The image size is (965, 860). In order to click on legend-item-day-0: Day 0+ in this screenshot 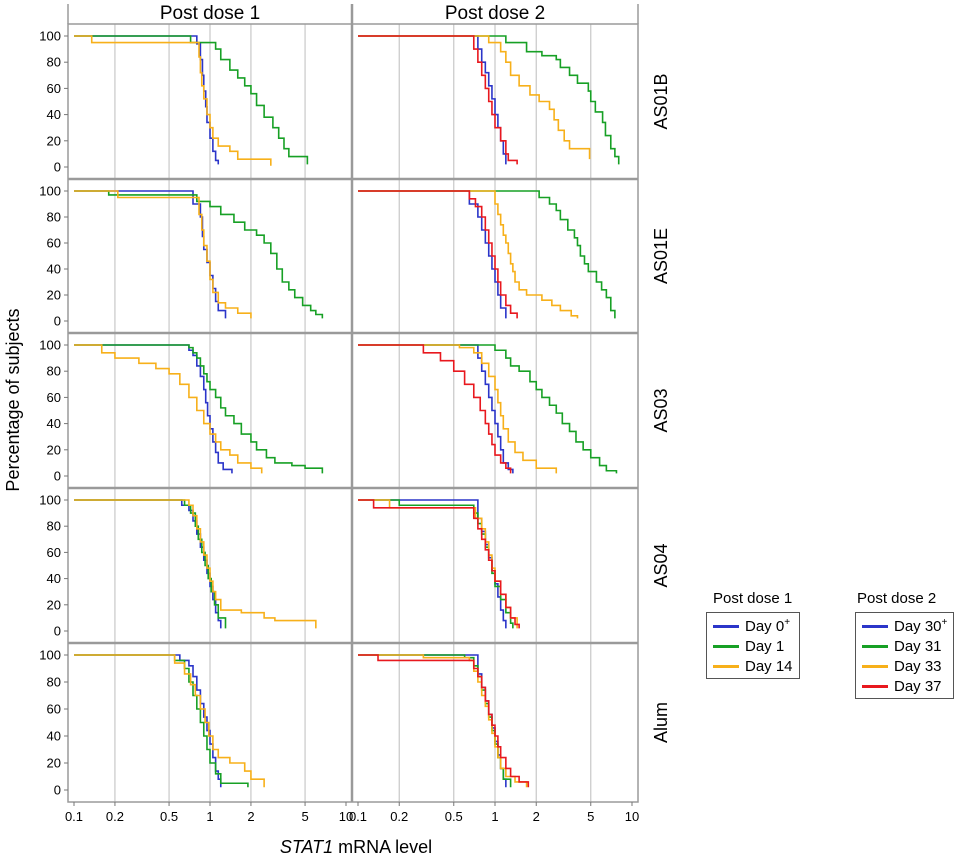, I will do `click(753, 626)`.